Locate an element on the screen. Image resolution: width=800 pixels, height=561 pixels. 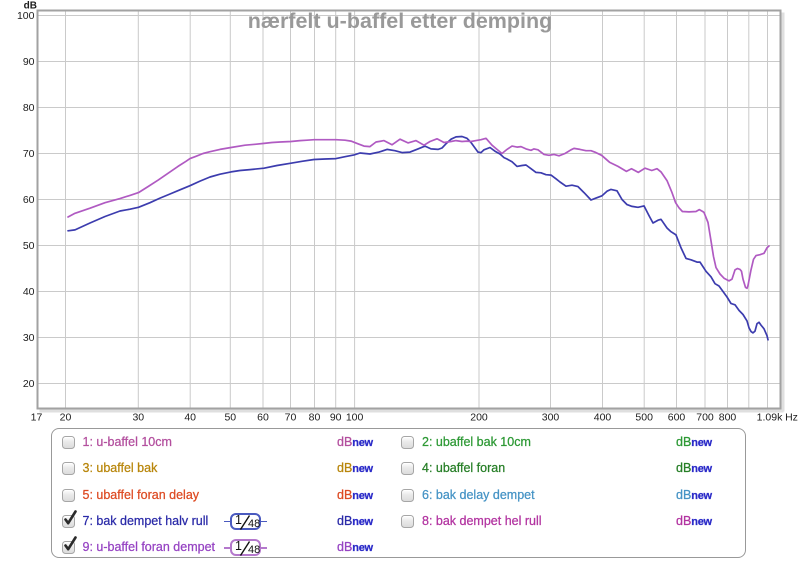
svg-text: 800 is located at coordinates (728, 418).